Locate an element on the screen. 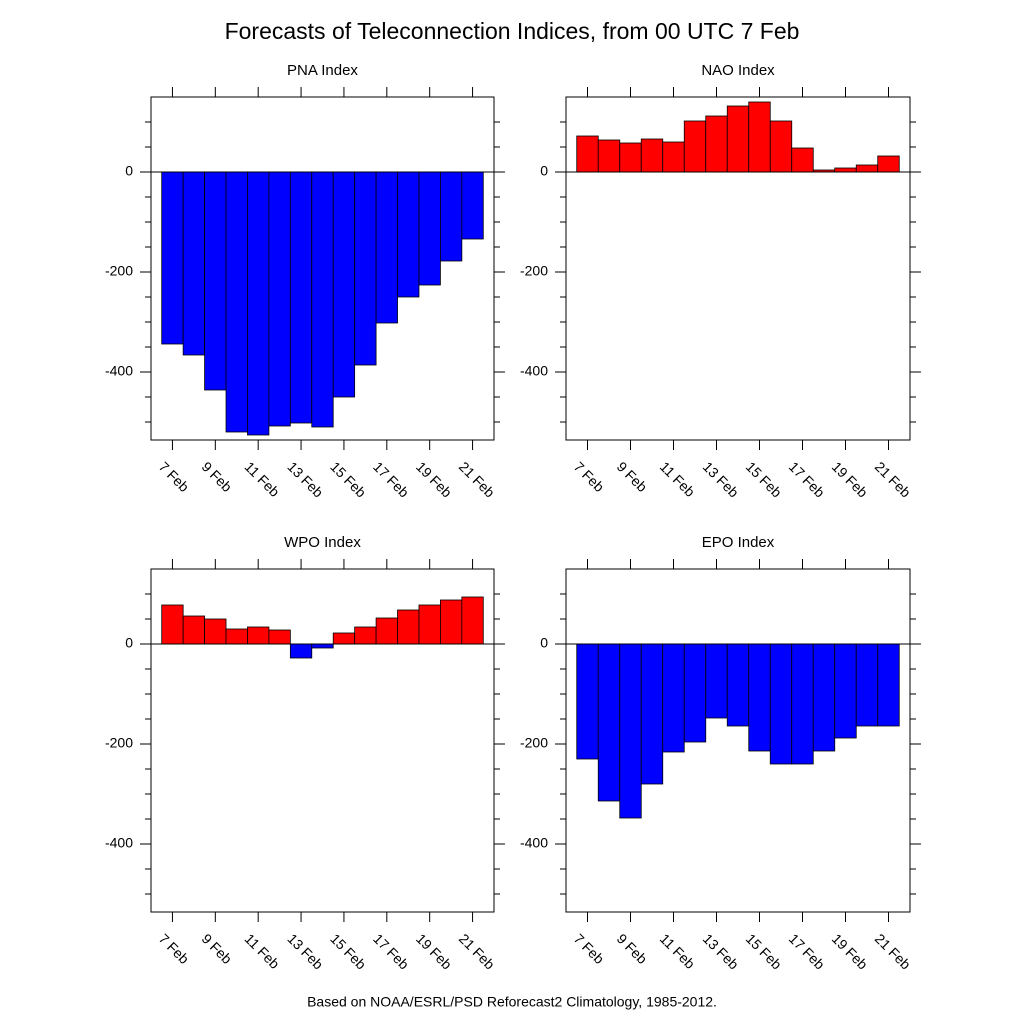 This screenshot has width=1024, height=1024. panel-title: PNA Index is located at coordinates (322, 70).